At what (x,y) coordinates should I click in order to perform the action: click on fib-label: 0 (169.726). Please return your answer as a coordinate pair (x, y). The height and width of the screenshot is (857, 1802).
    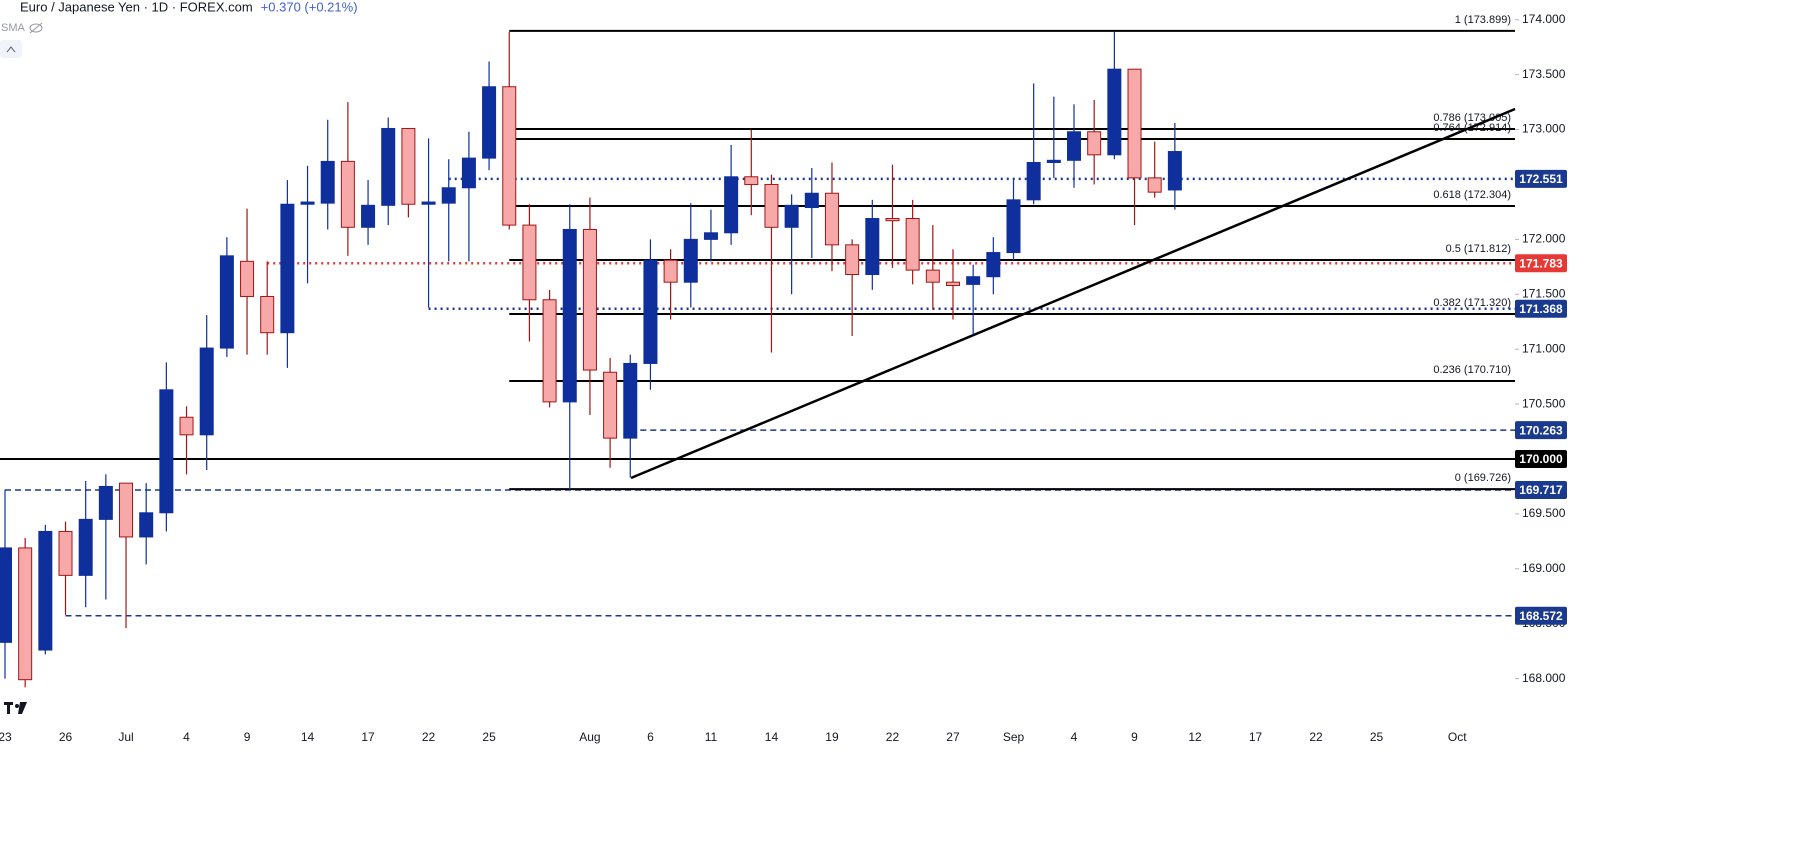
    Looking at the image, I should click on (1483, 478).